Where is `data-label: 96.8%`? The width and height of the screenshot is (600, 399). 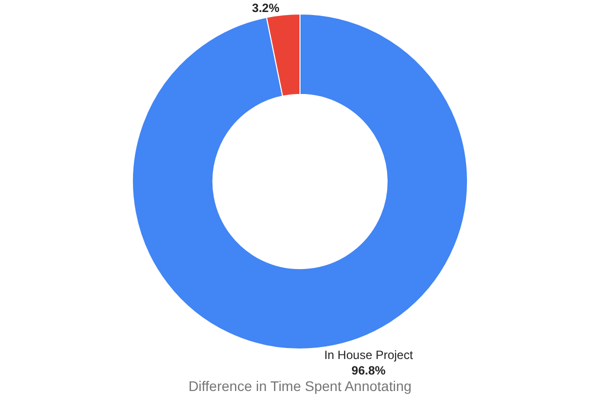
data-label: 96.8% is located at coordinates (369, 371).